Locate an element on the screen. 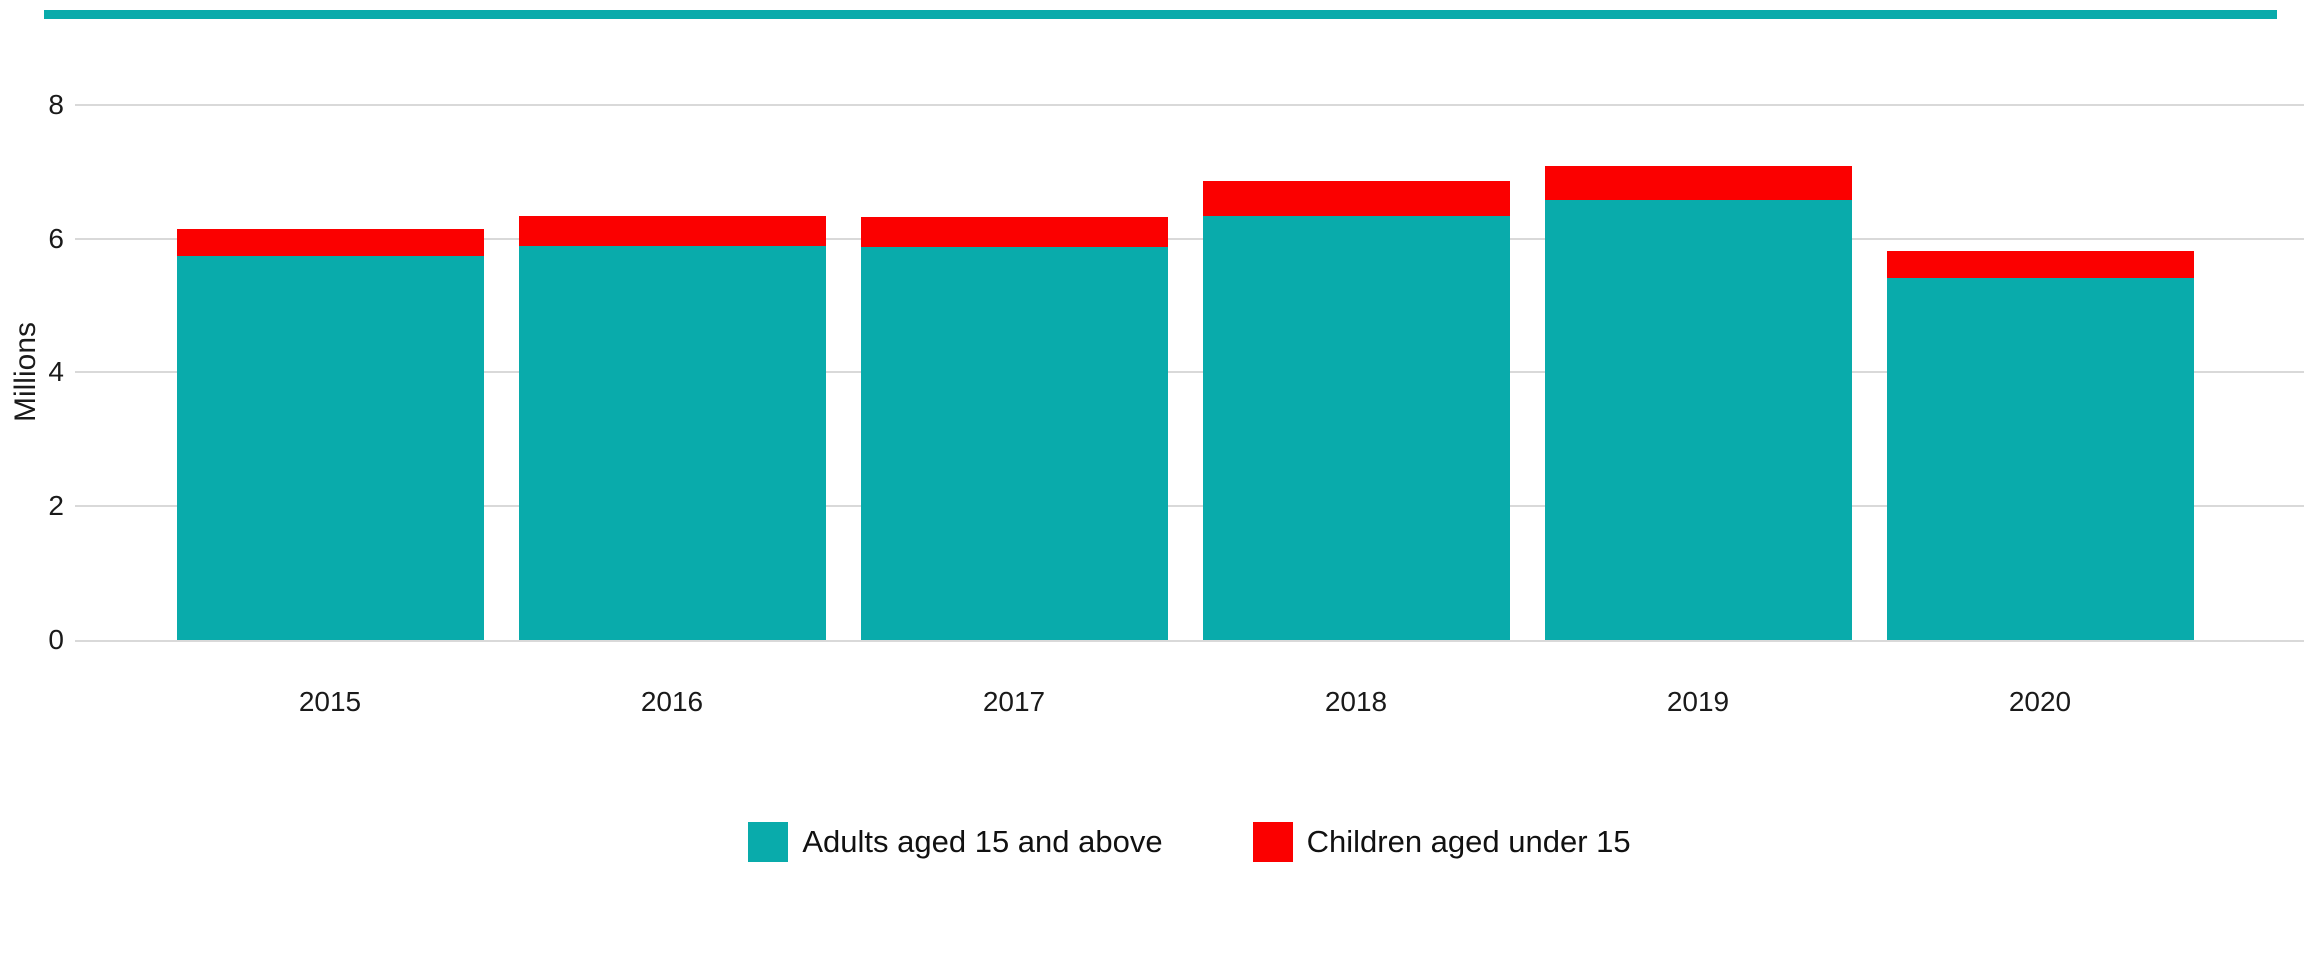  bar-children-2018 is located at coordinates (1356, 198).